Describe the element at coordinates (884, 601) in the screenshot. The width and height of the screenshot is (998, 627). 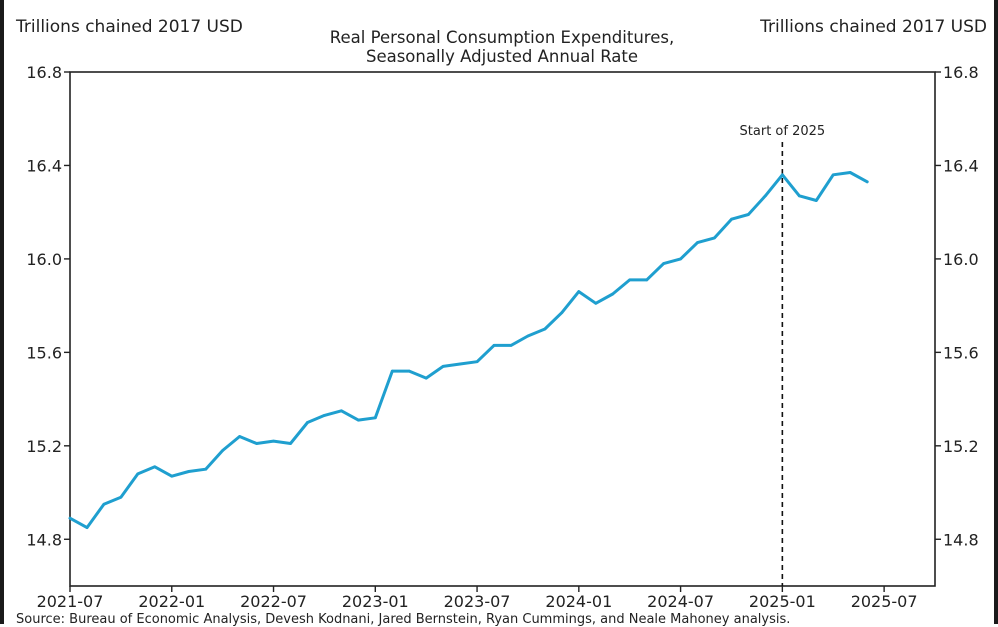
I see `x-tick-label: 2025-07` at that location.